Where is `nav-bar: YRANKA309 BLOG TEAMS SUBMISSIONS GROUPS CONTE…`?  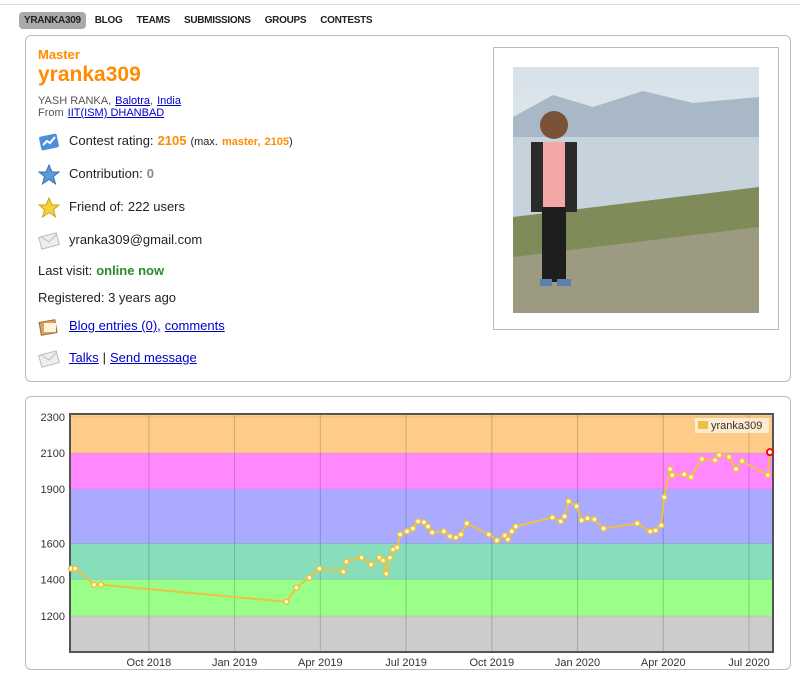
nav-bar: YRANKA309 BLOG TEAMS SUBMISSIONS GROUPS CONTE… is located at coordinates (198, 20).